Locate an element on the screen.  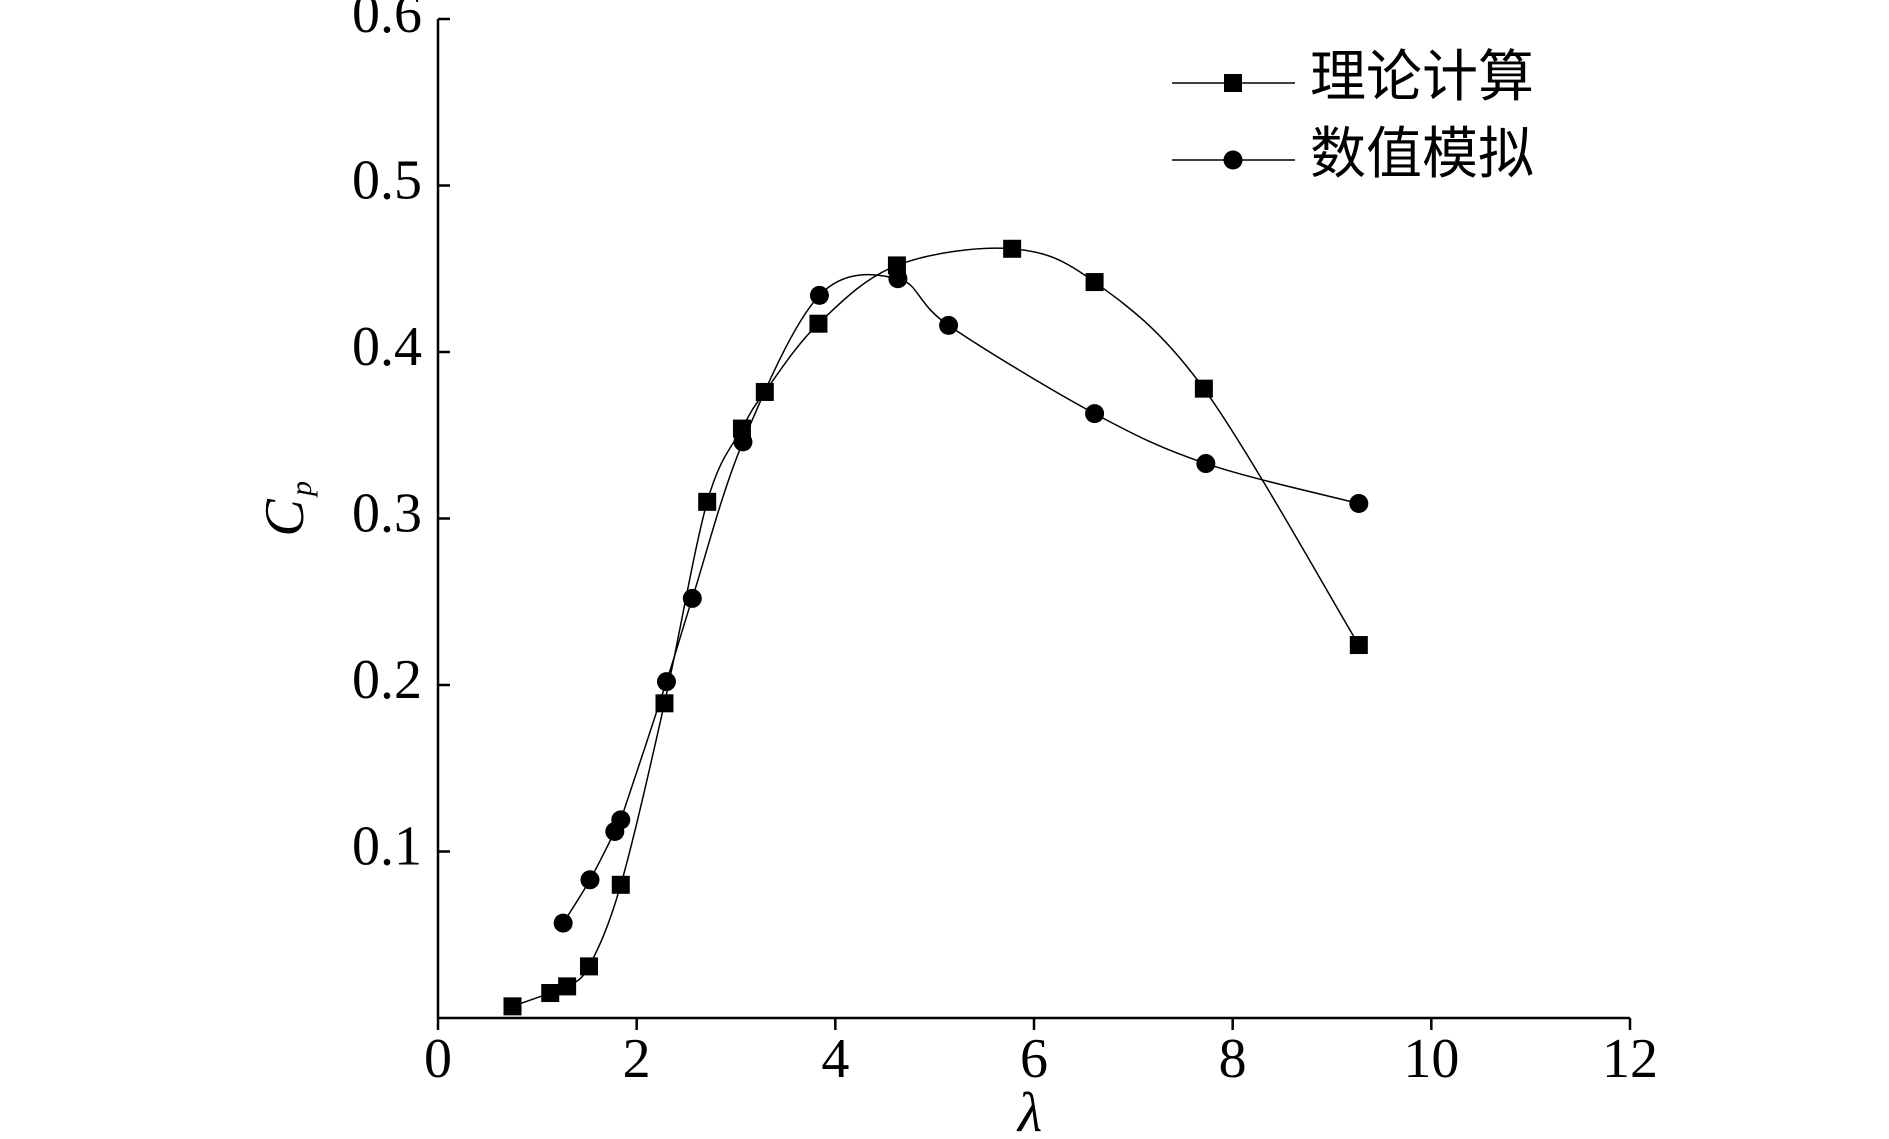
x-tick-label: 2 is located at coordinates (637, 1059).